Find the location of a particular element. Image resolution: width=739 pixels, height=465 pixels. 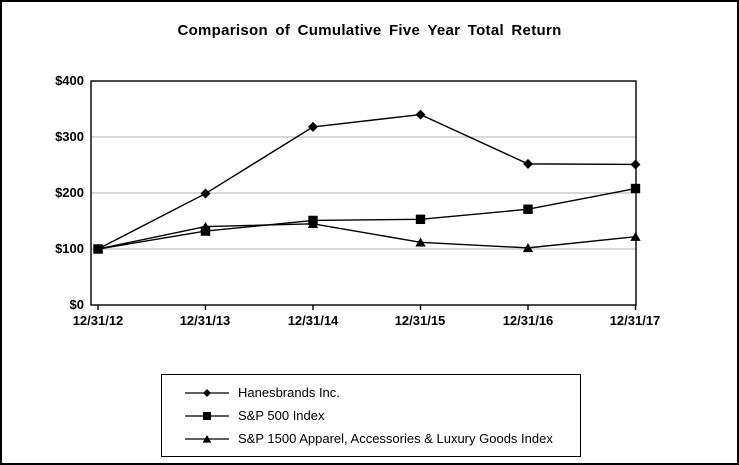

legend-label: S&P 500 Index is located at coordinates (281, 415).